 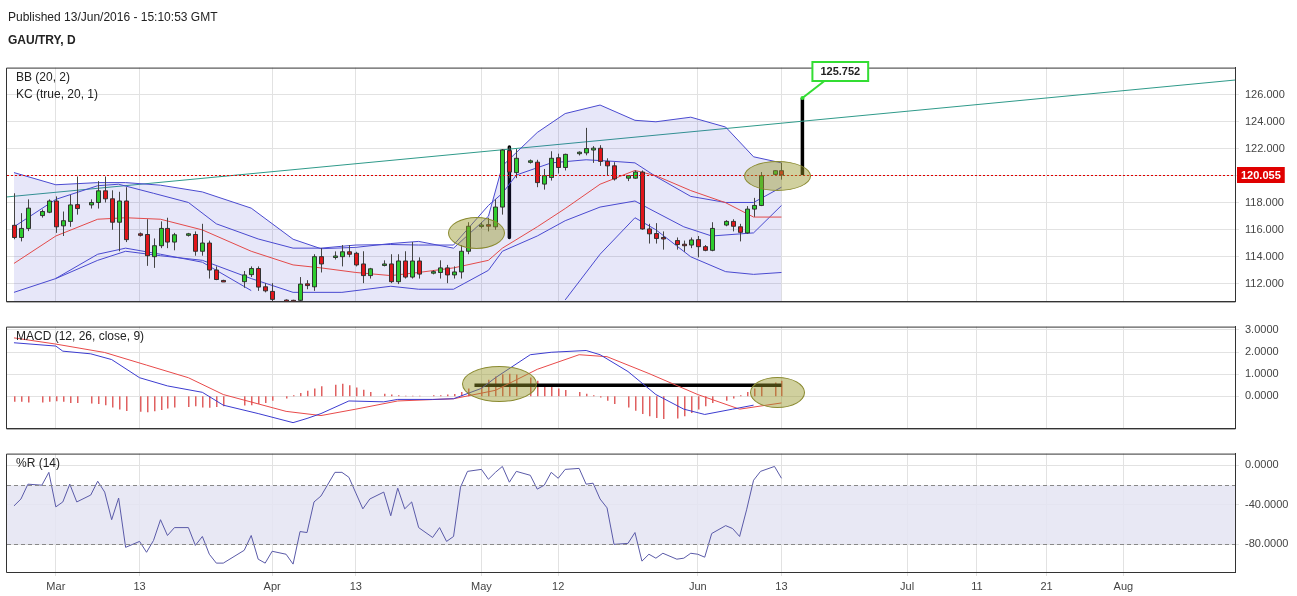 What do you see at coordinates (38, 462) in the screenshot?
I see `chart-title: %R (14)` at bounding box center [38, 462].